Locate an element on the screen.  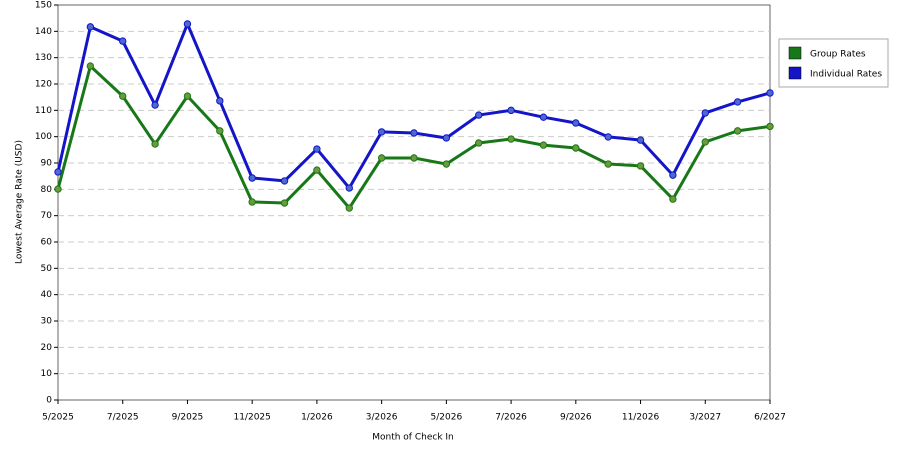
x-tick-label: 9/2026 is located at coordinates (576, 418).